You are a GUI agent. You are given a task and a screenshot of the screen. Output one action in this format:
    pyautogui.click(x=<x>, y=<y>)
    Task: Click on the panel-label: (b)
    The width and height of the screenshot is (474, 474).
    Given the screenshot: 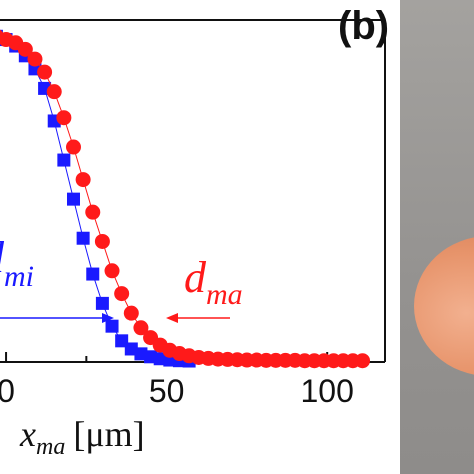 What is the action you would take?
    pyautogui.click(x=364, y=26)
    